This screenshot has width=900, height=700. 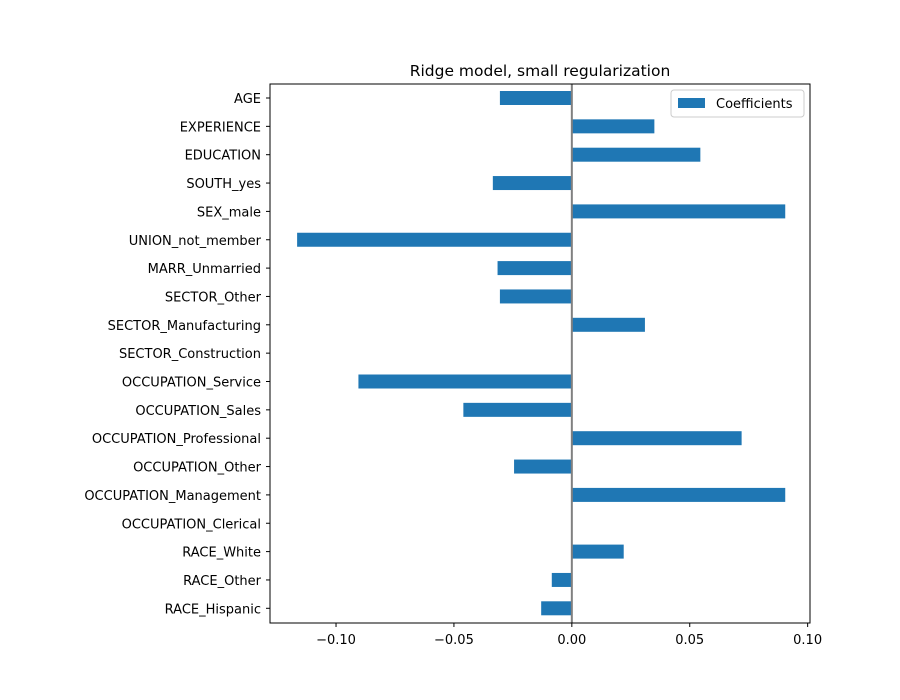 I want to click on bar-occupation-professional, so click(x=656, y=438).